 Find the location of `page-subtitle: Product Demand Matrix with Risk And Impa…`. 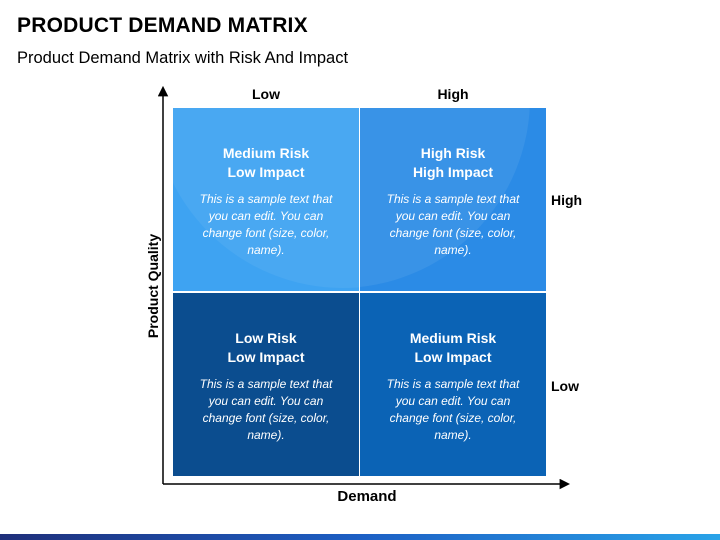

page-subtitle: Product Demand Matrix with Risk And Impa… is located at coordinates (183, 58).